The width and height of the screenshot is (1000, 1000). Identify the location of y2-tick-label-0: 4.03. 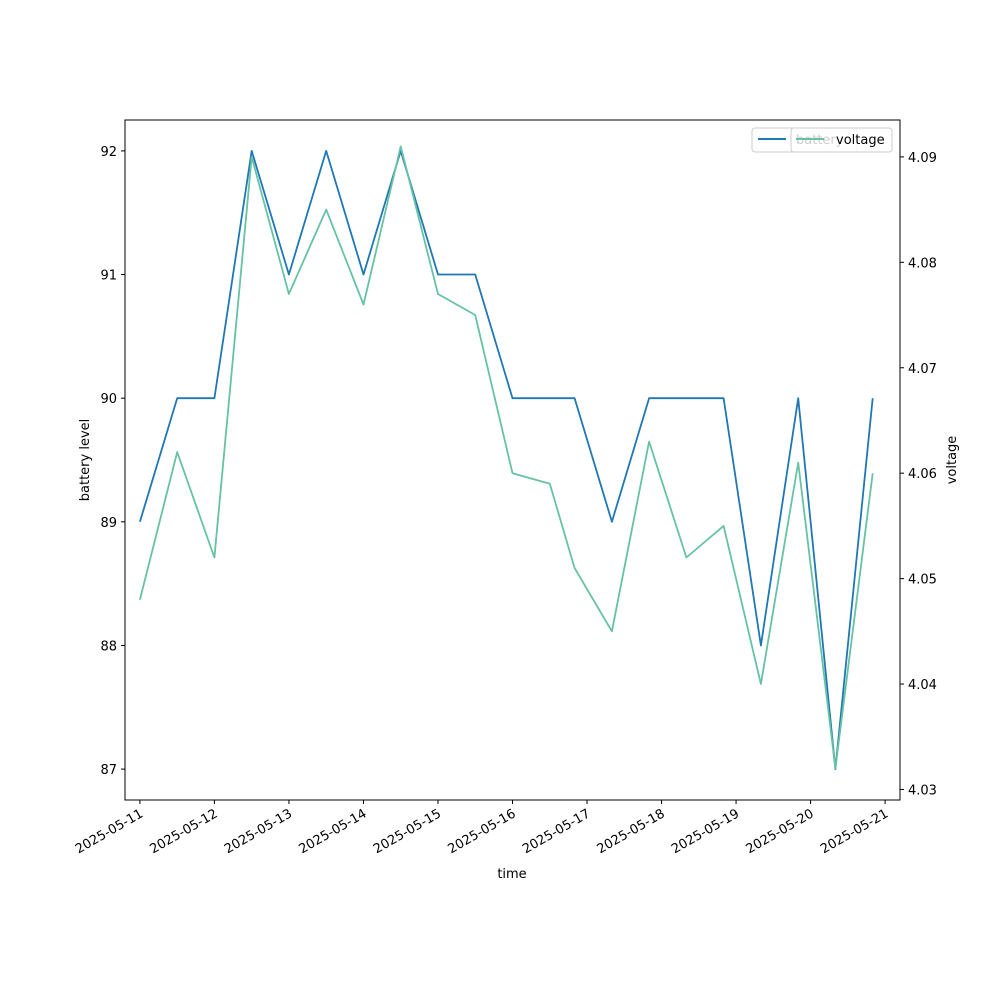
(922, 790).